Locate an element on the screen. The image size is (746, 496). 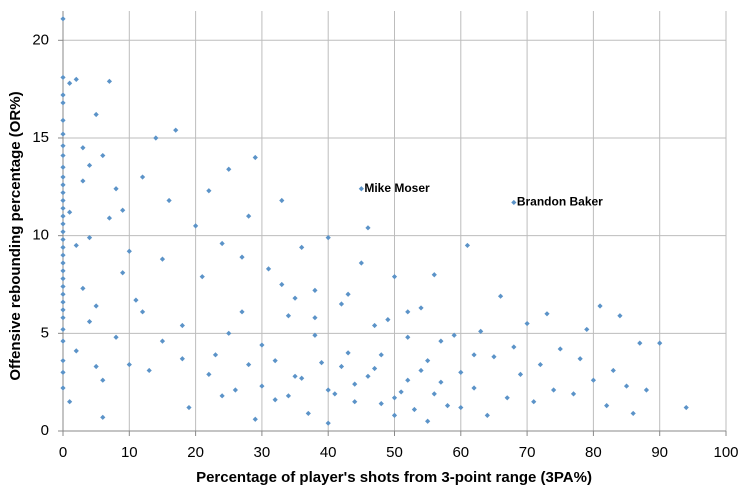
x-tick-label: 50 is located at coordinates (394, 452).